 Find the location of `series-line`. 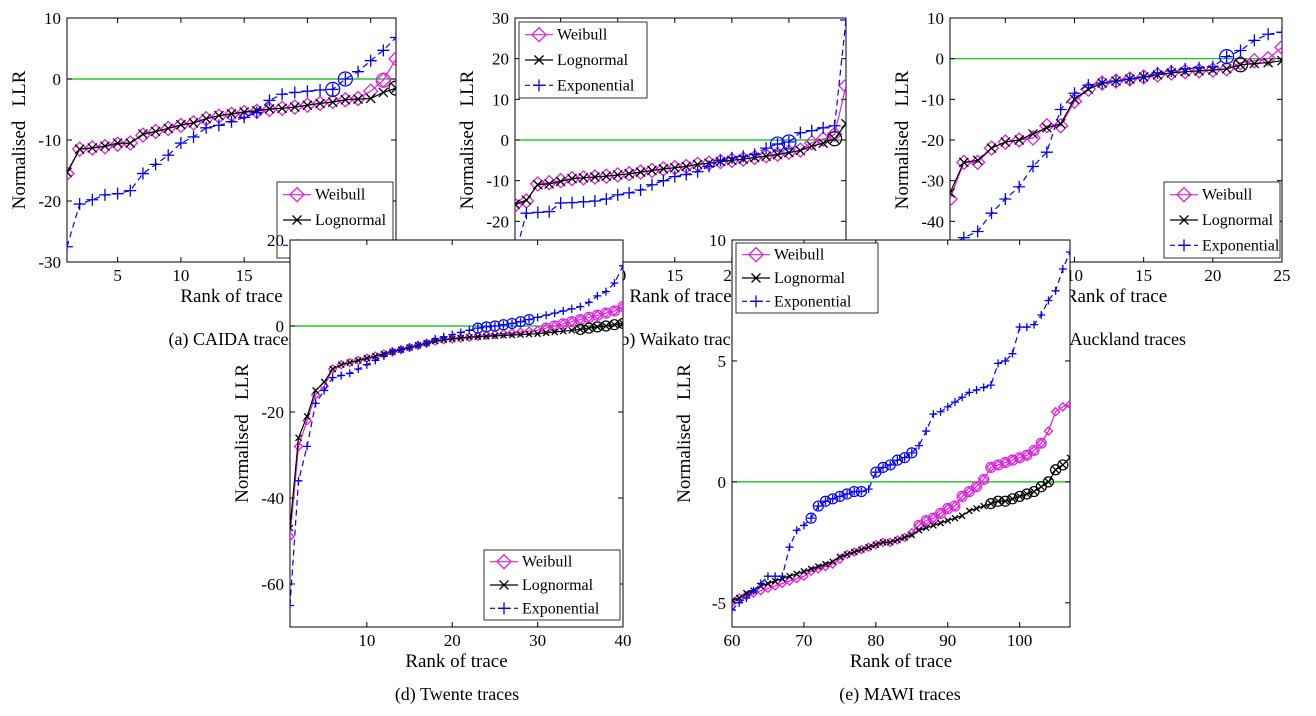

series-line is located at coordinates (456, 435).